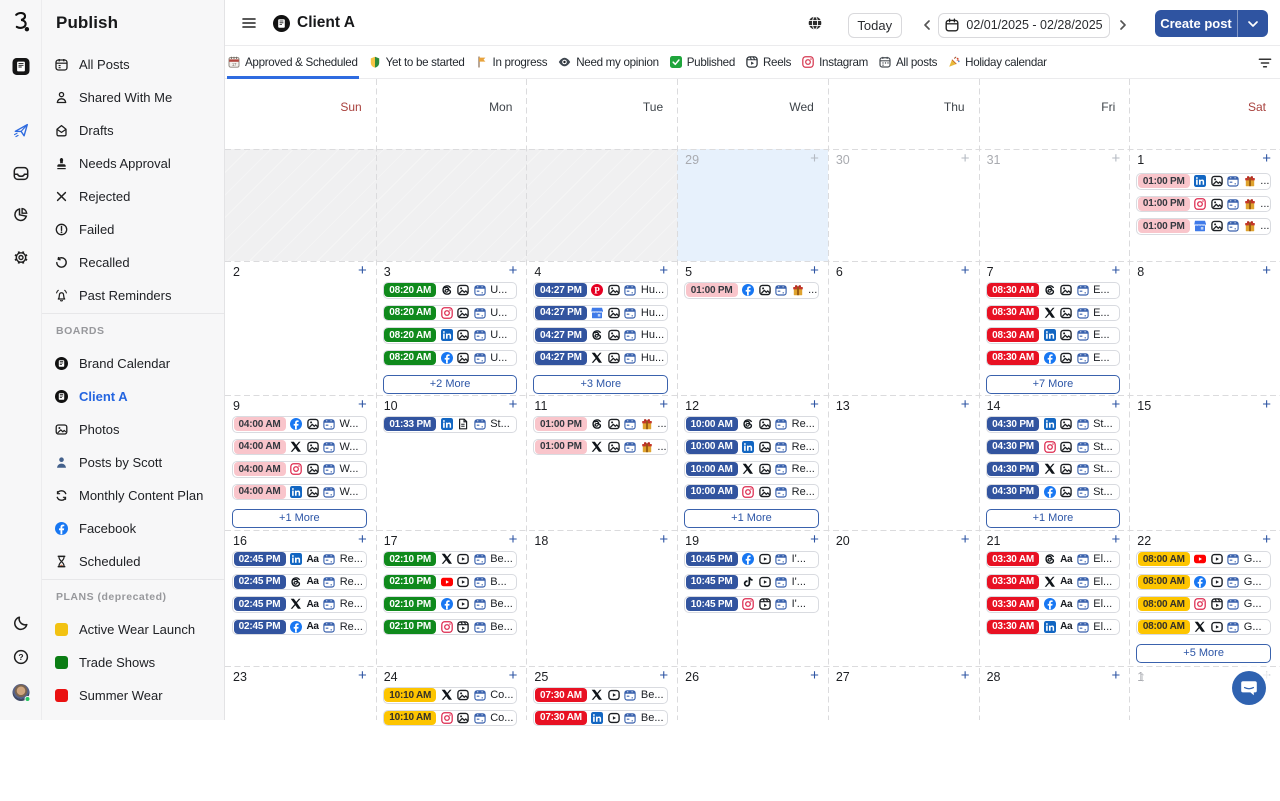  I want to click on svg-text: P, so click(598, 291).